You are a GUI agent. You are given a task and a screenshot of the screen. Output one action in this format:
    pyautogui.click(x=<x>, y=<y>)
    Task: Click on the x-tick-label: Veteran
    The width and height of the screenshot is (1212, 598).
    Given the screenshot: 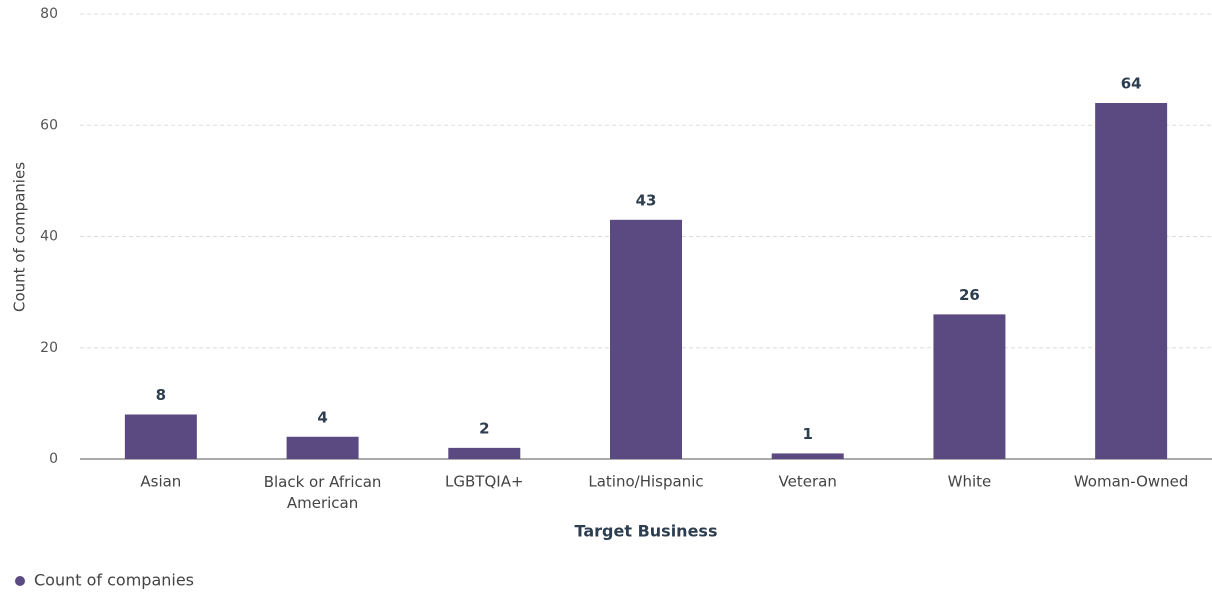 What is the action you would take?
    pyautogui.click(x=808, y=482)
    